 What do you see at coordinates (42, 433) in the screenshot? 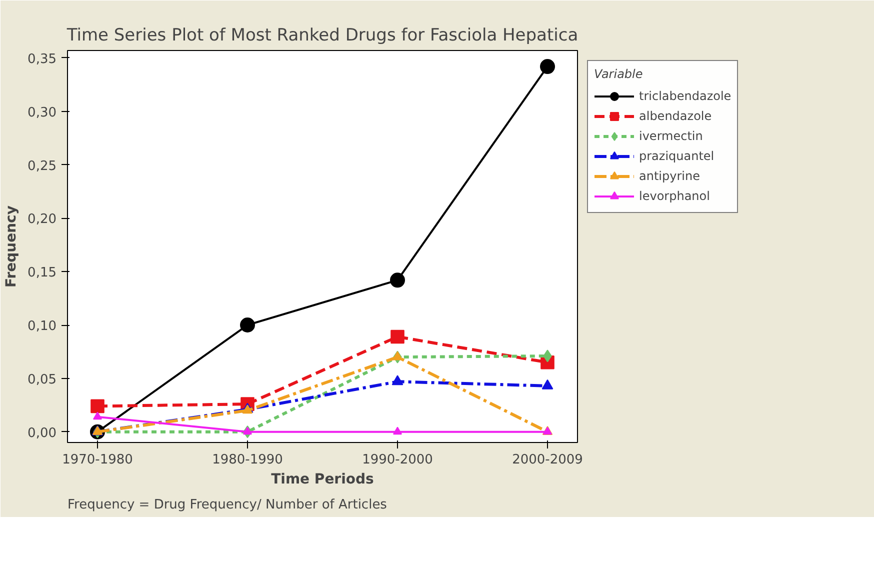
I see `y-tick-label: 0,00` at bounding box center [42, 433].